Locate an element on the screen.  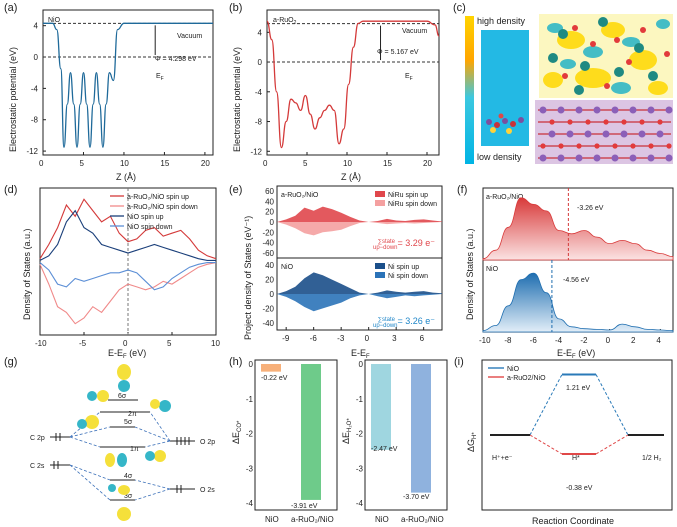
panel-f-label: (f) is located at coordinates (462, 190).